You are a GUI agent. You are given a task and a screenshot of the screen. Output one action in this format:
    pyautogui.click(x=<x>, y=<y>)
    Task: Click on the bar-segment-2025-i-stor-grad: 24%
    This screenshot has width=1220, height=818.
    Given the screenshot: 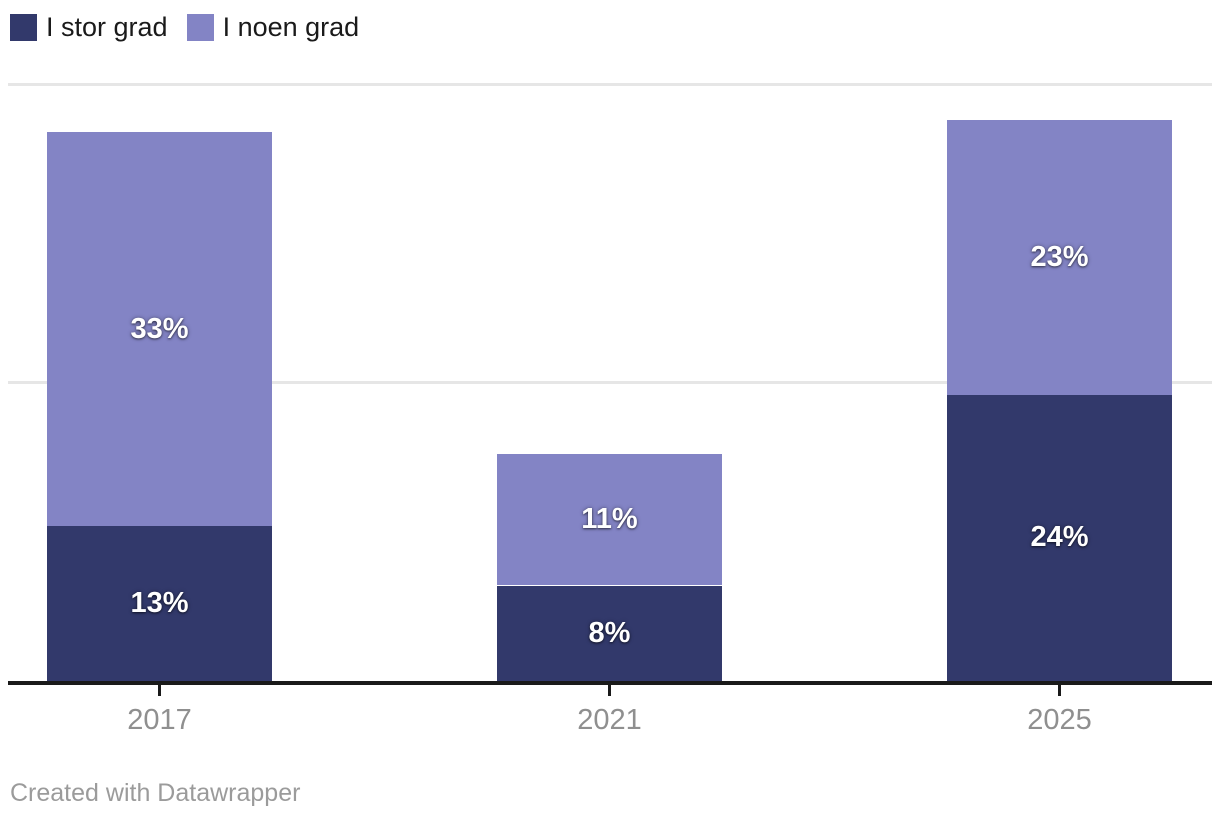 What is the action you would take?
    pyautogui.click(x=1059, y=537)
    